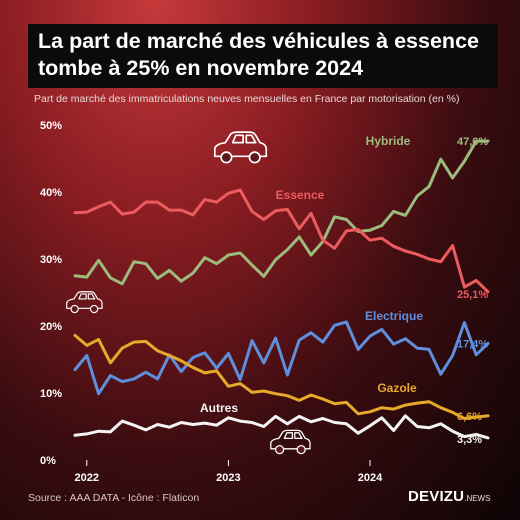 The width and height of the screenshot is (520, 520). What do you see at coordinates (469, 417) in the screenshot?
I see `end-value-label: 6,6%` at bounding box center [469, 417].